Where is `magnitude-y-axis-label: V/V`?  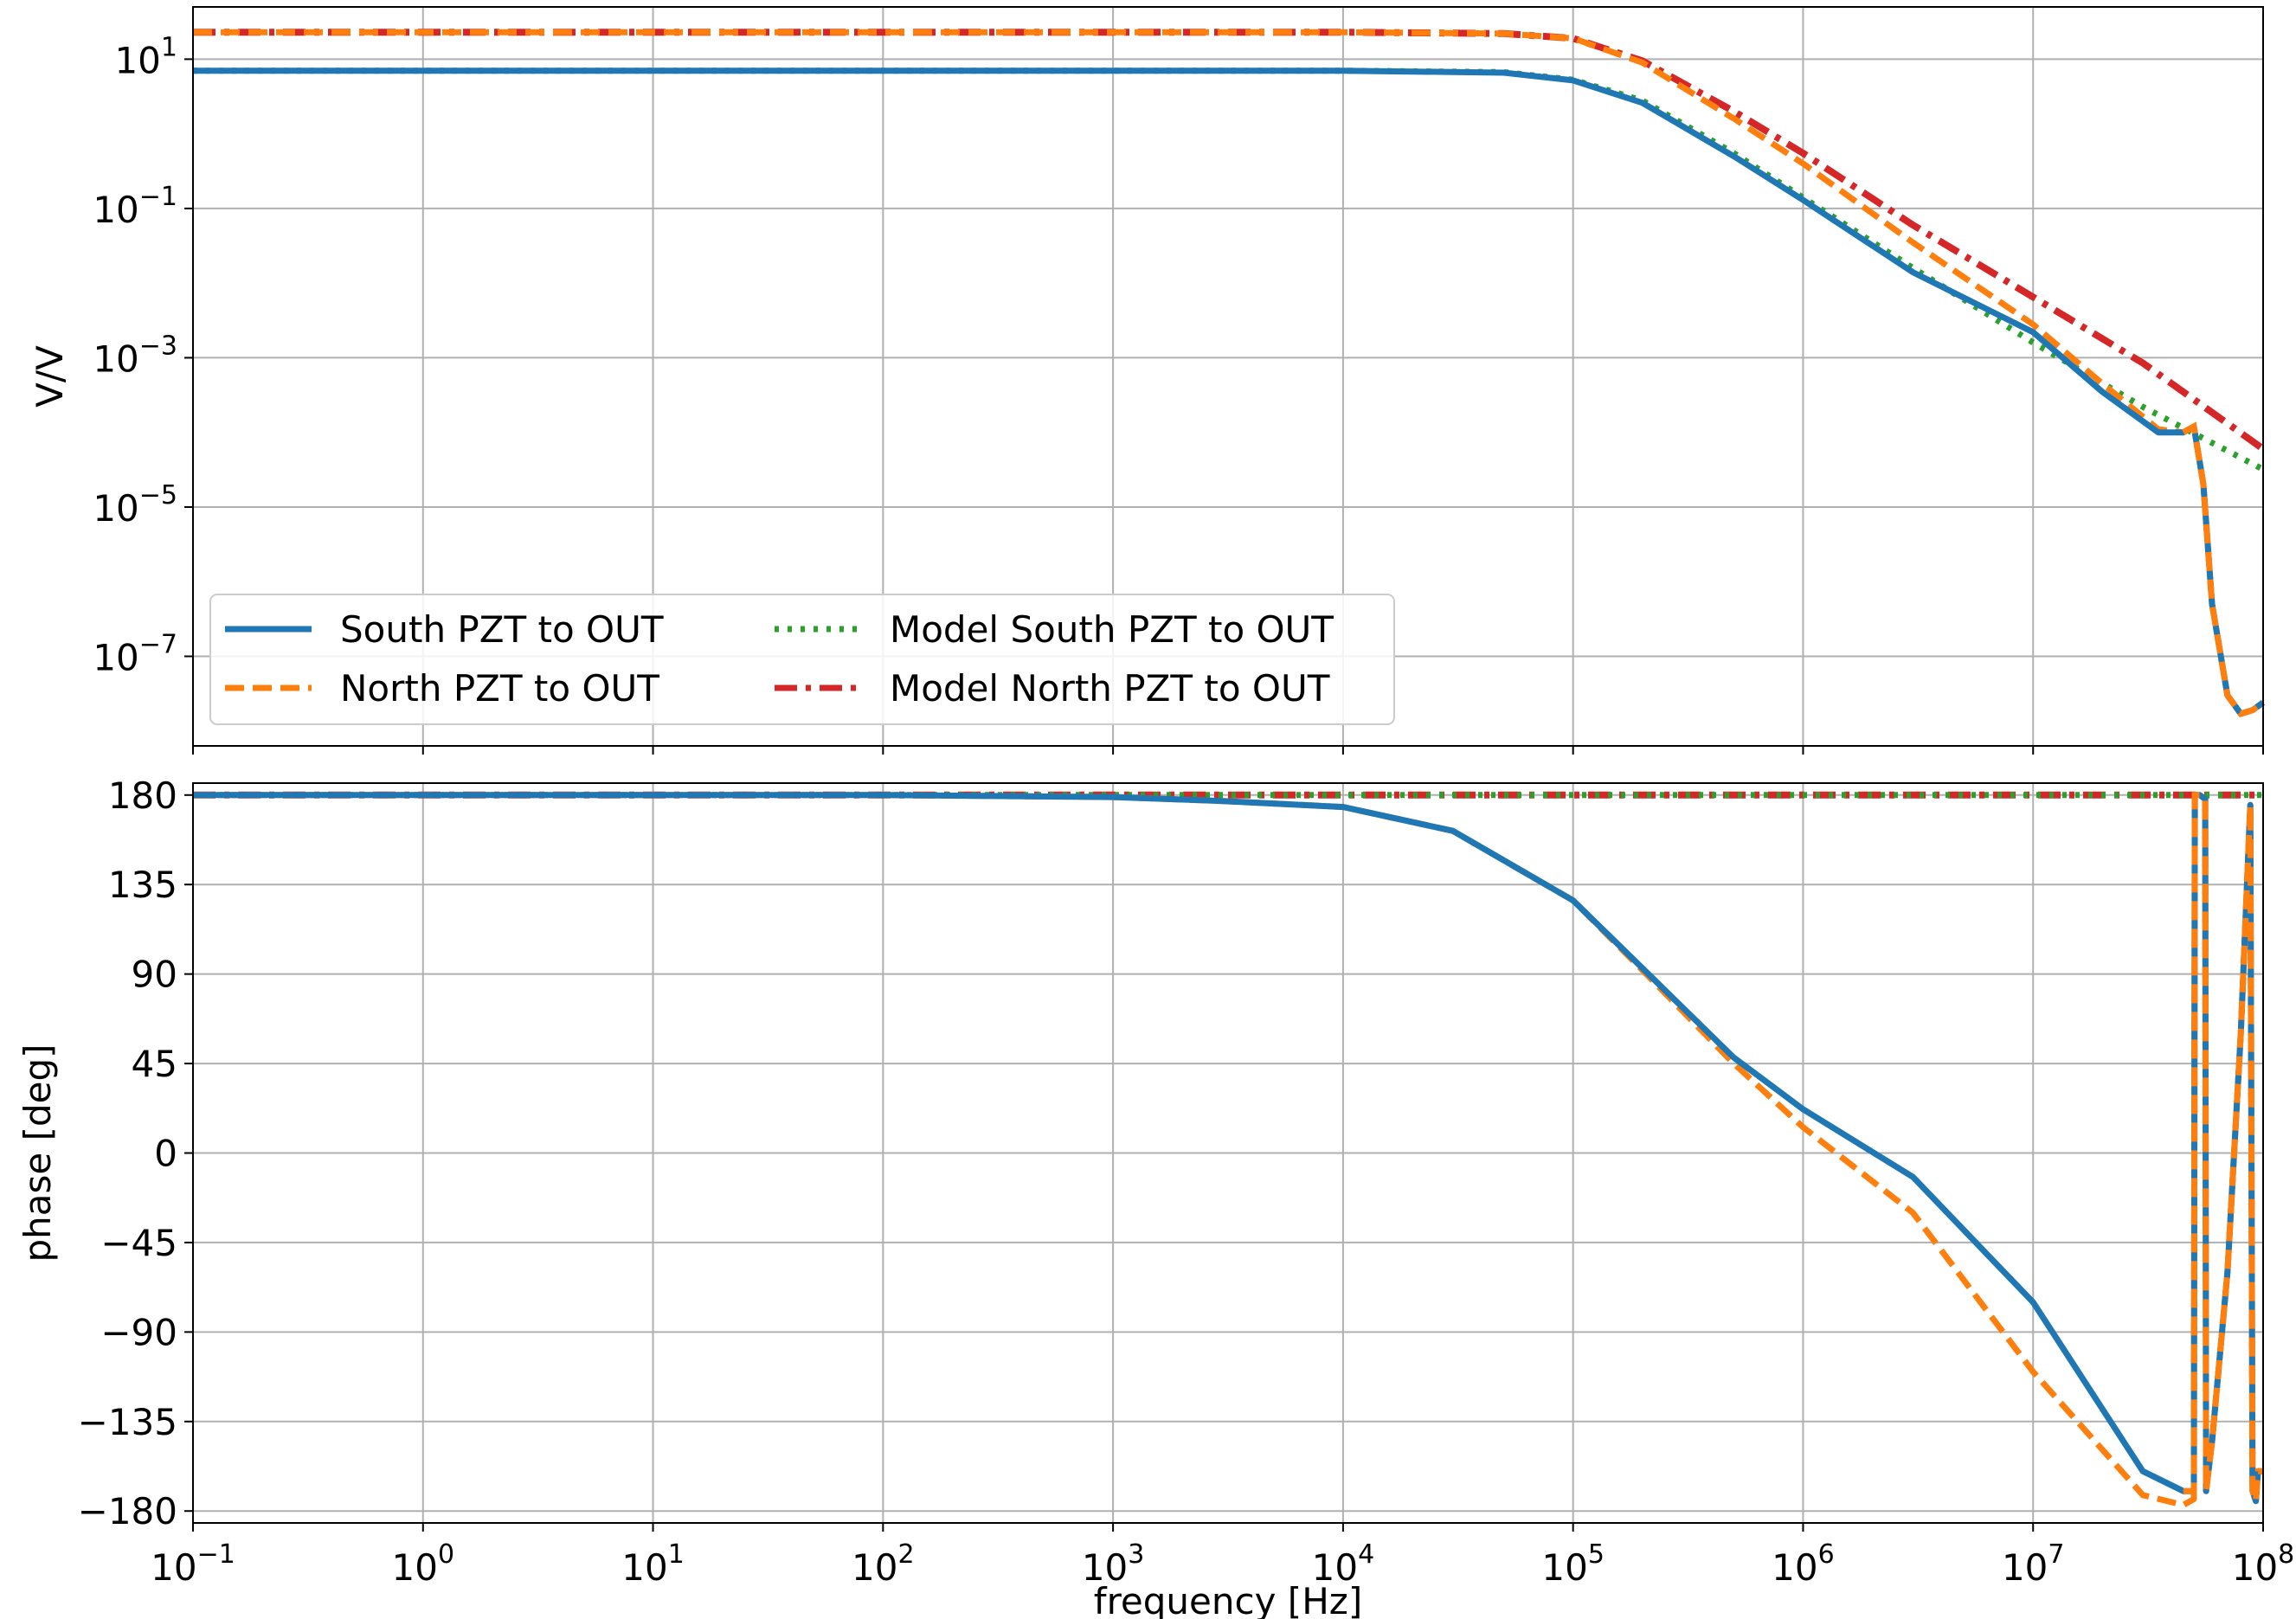 magnitude-y-axis-label: V/V is located at coordinates (50, 376).